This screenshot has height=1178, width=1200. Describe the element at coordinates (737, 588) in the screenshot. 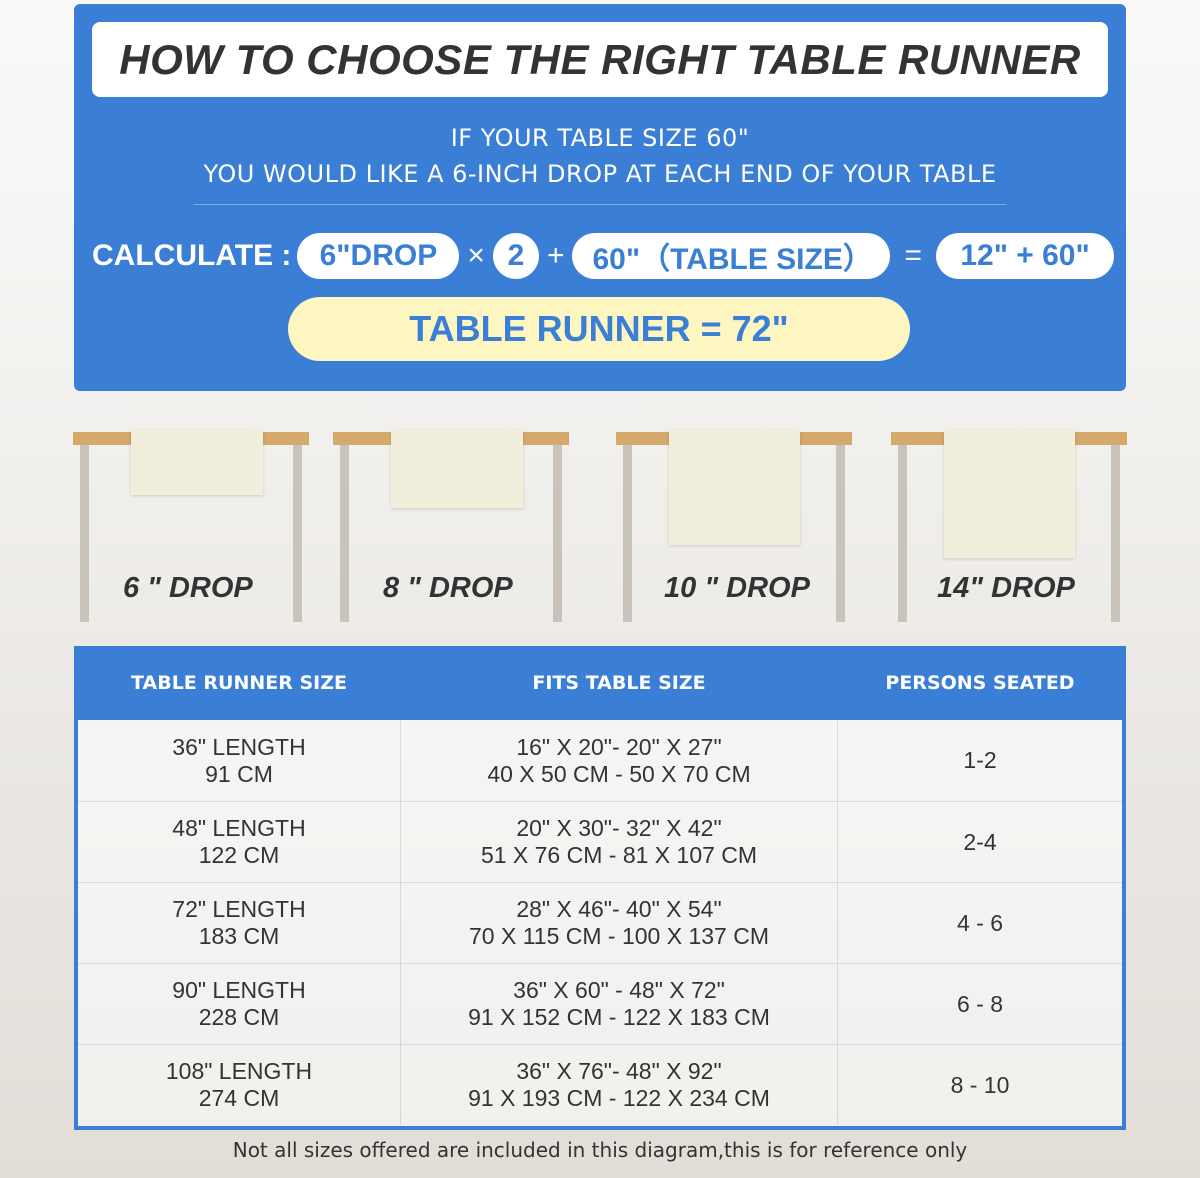

I see `drop-label: 10 " DROP` at that location.